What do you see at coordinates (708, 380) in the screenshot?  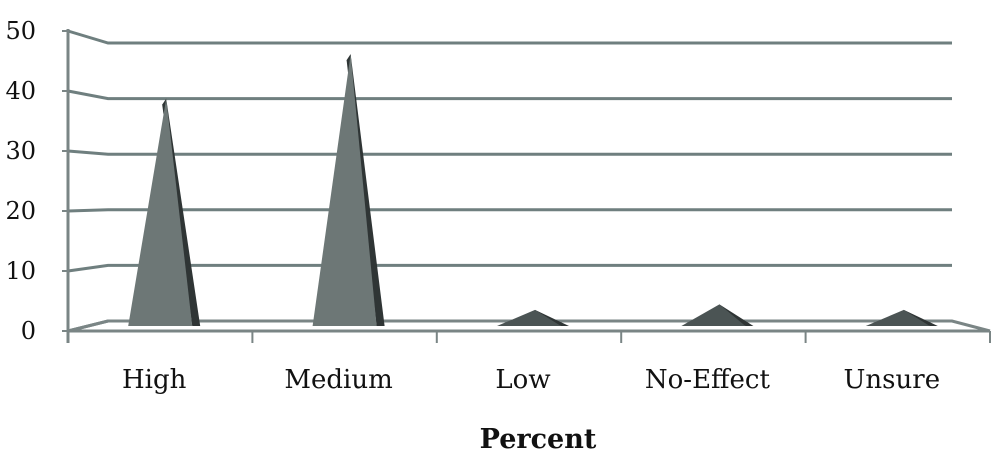 I see `x-tick-label: No-Effect` at bounding box center [708, 380].